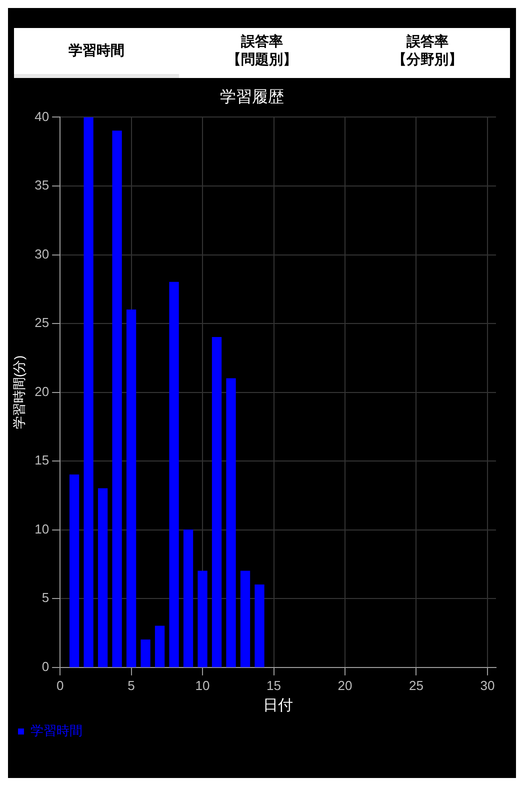 The height and width of the screenshot is (794, 524). Describe the element at coordinates (42, 322) in the screenshot. I see `y-tick-label: 25` at that location.